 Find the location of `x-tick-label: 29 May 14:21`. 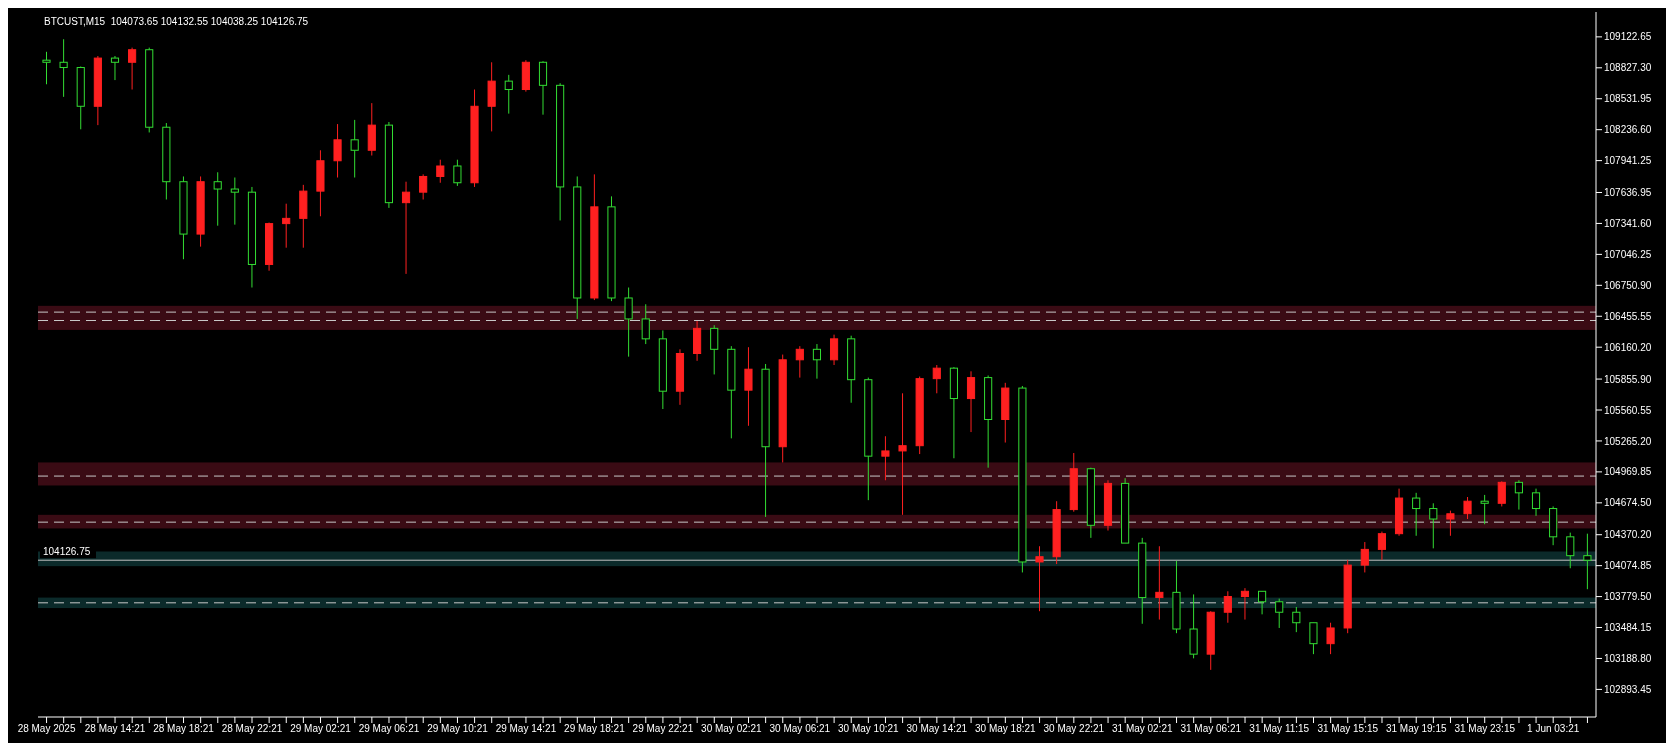

x-tick-label: 29 May 14:21 is located at coordinates (526, 729).